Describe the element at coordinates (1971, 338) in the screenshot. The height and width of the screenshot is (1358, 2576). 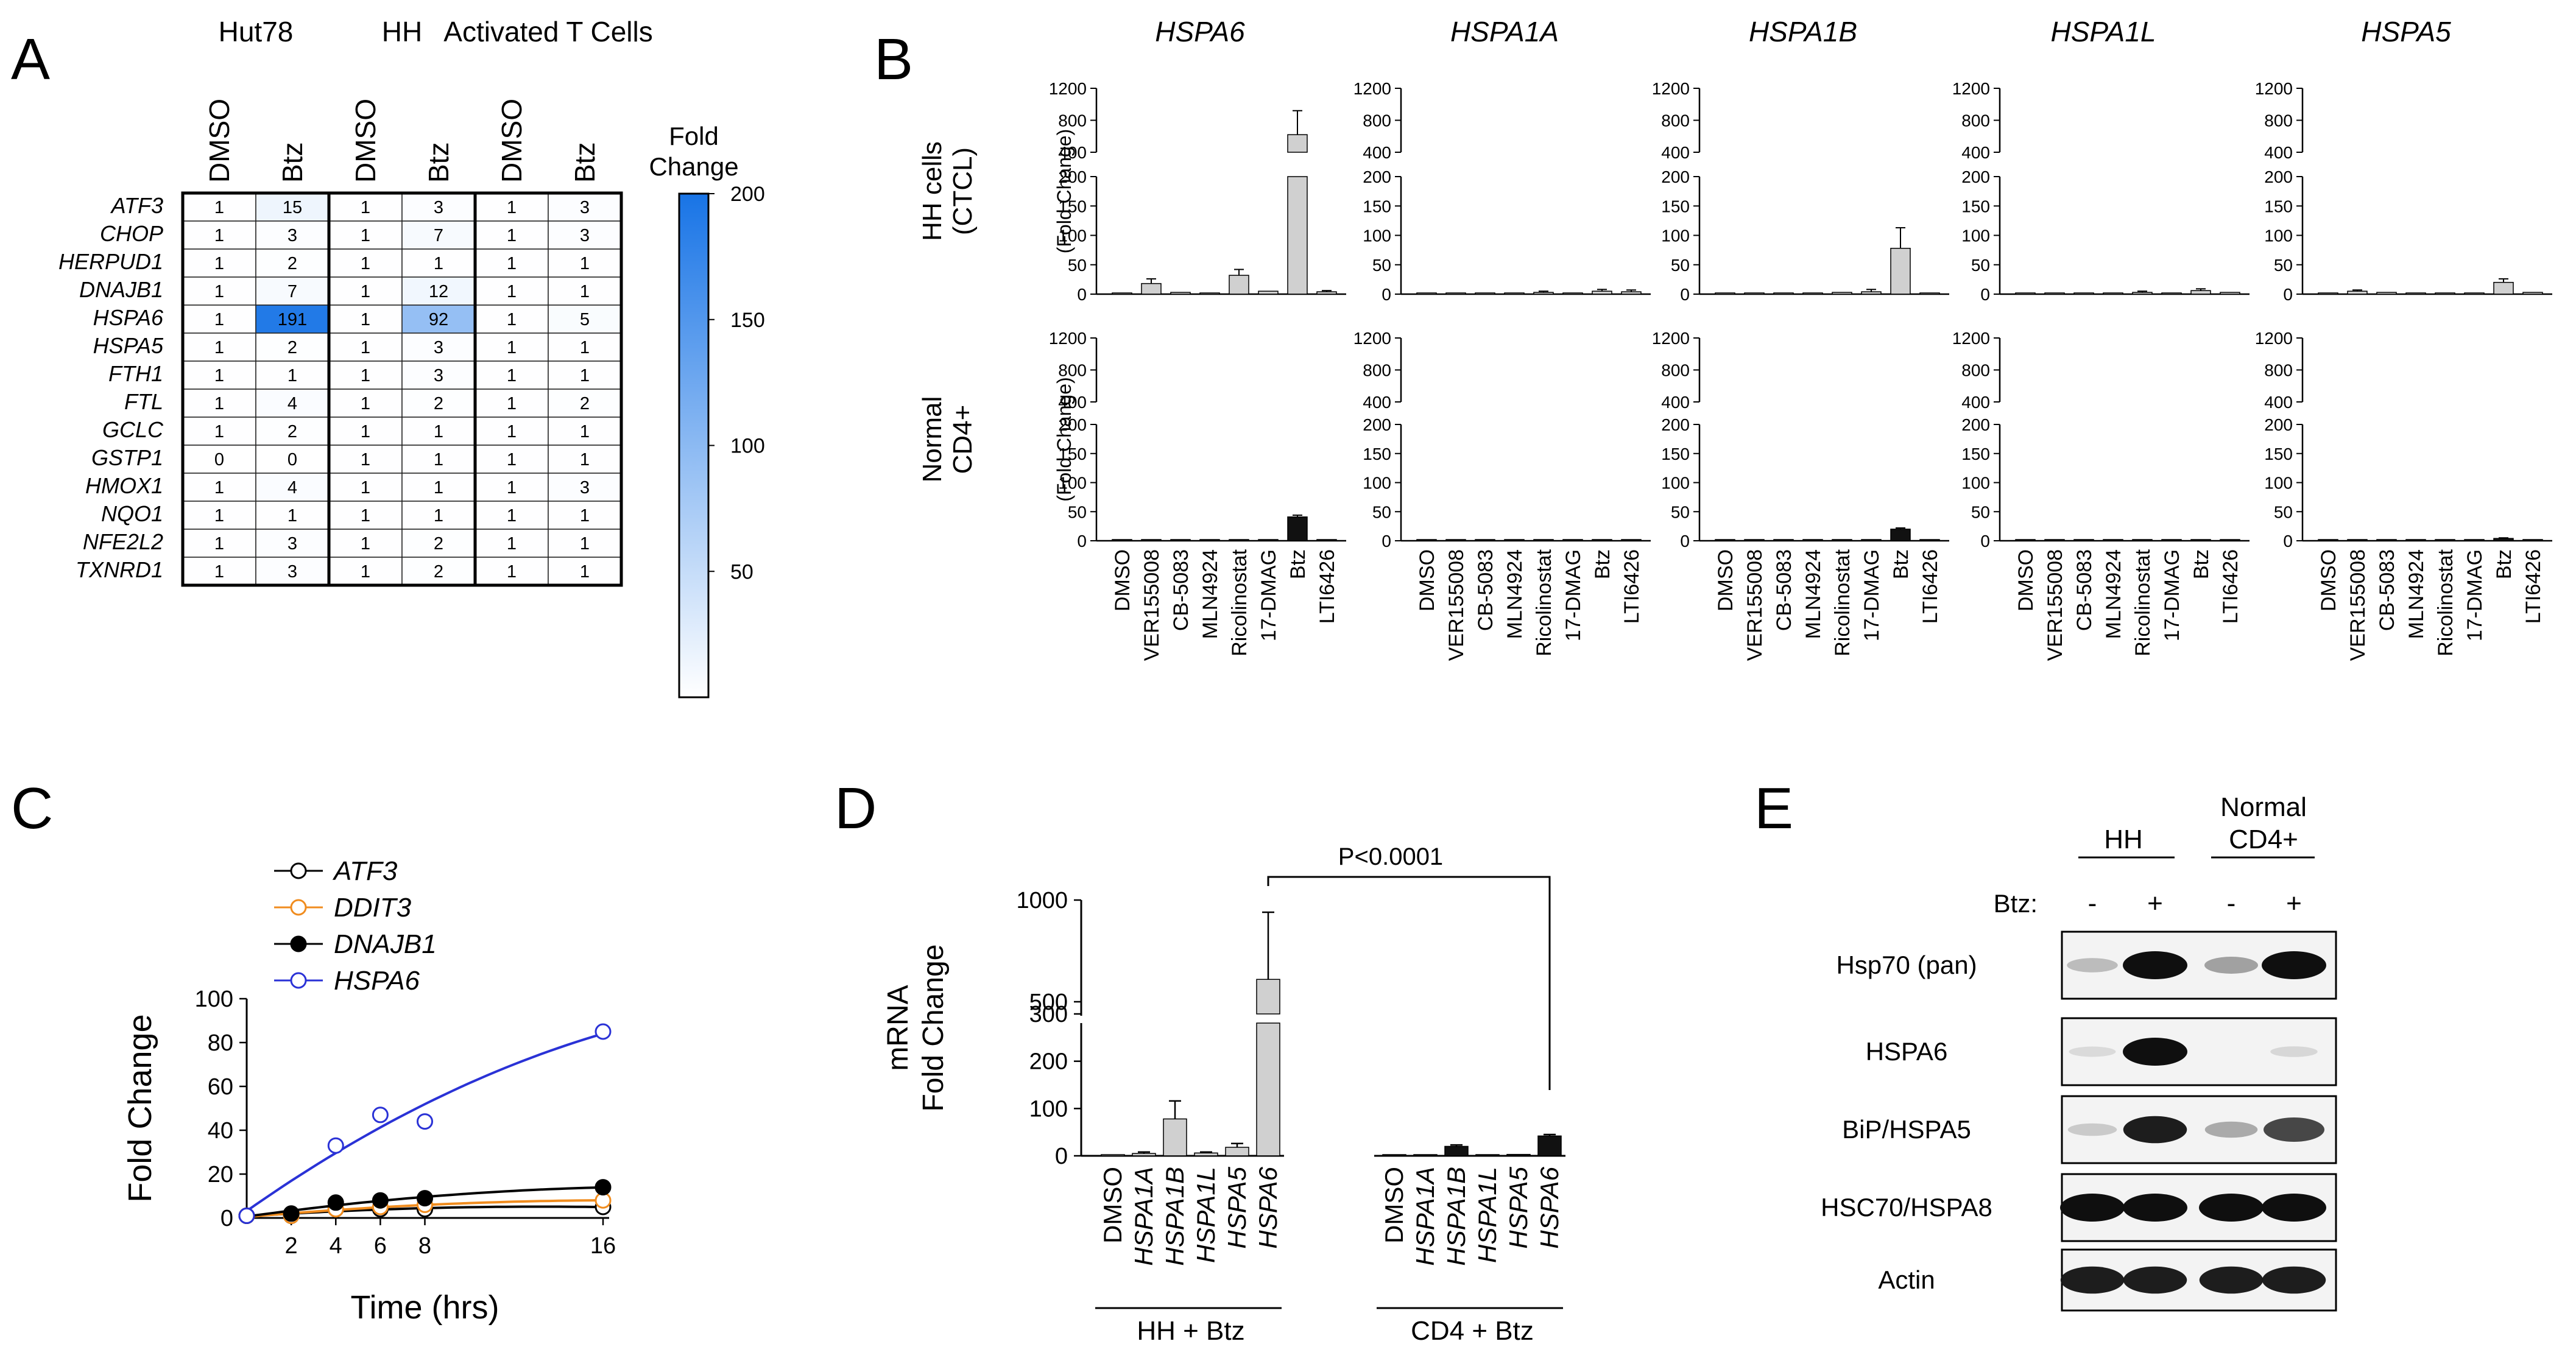
I see `panel-b-y-tick-label: 1200` at that location.